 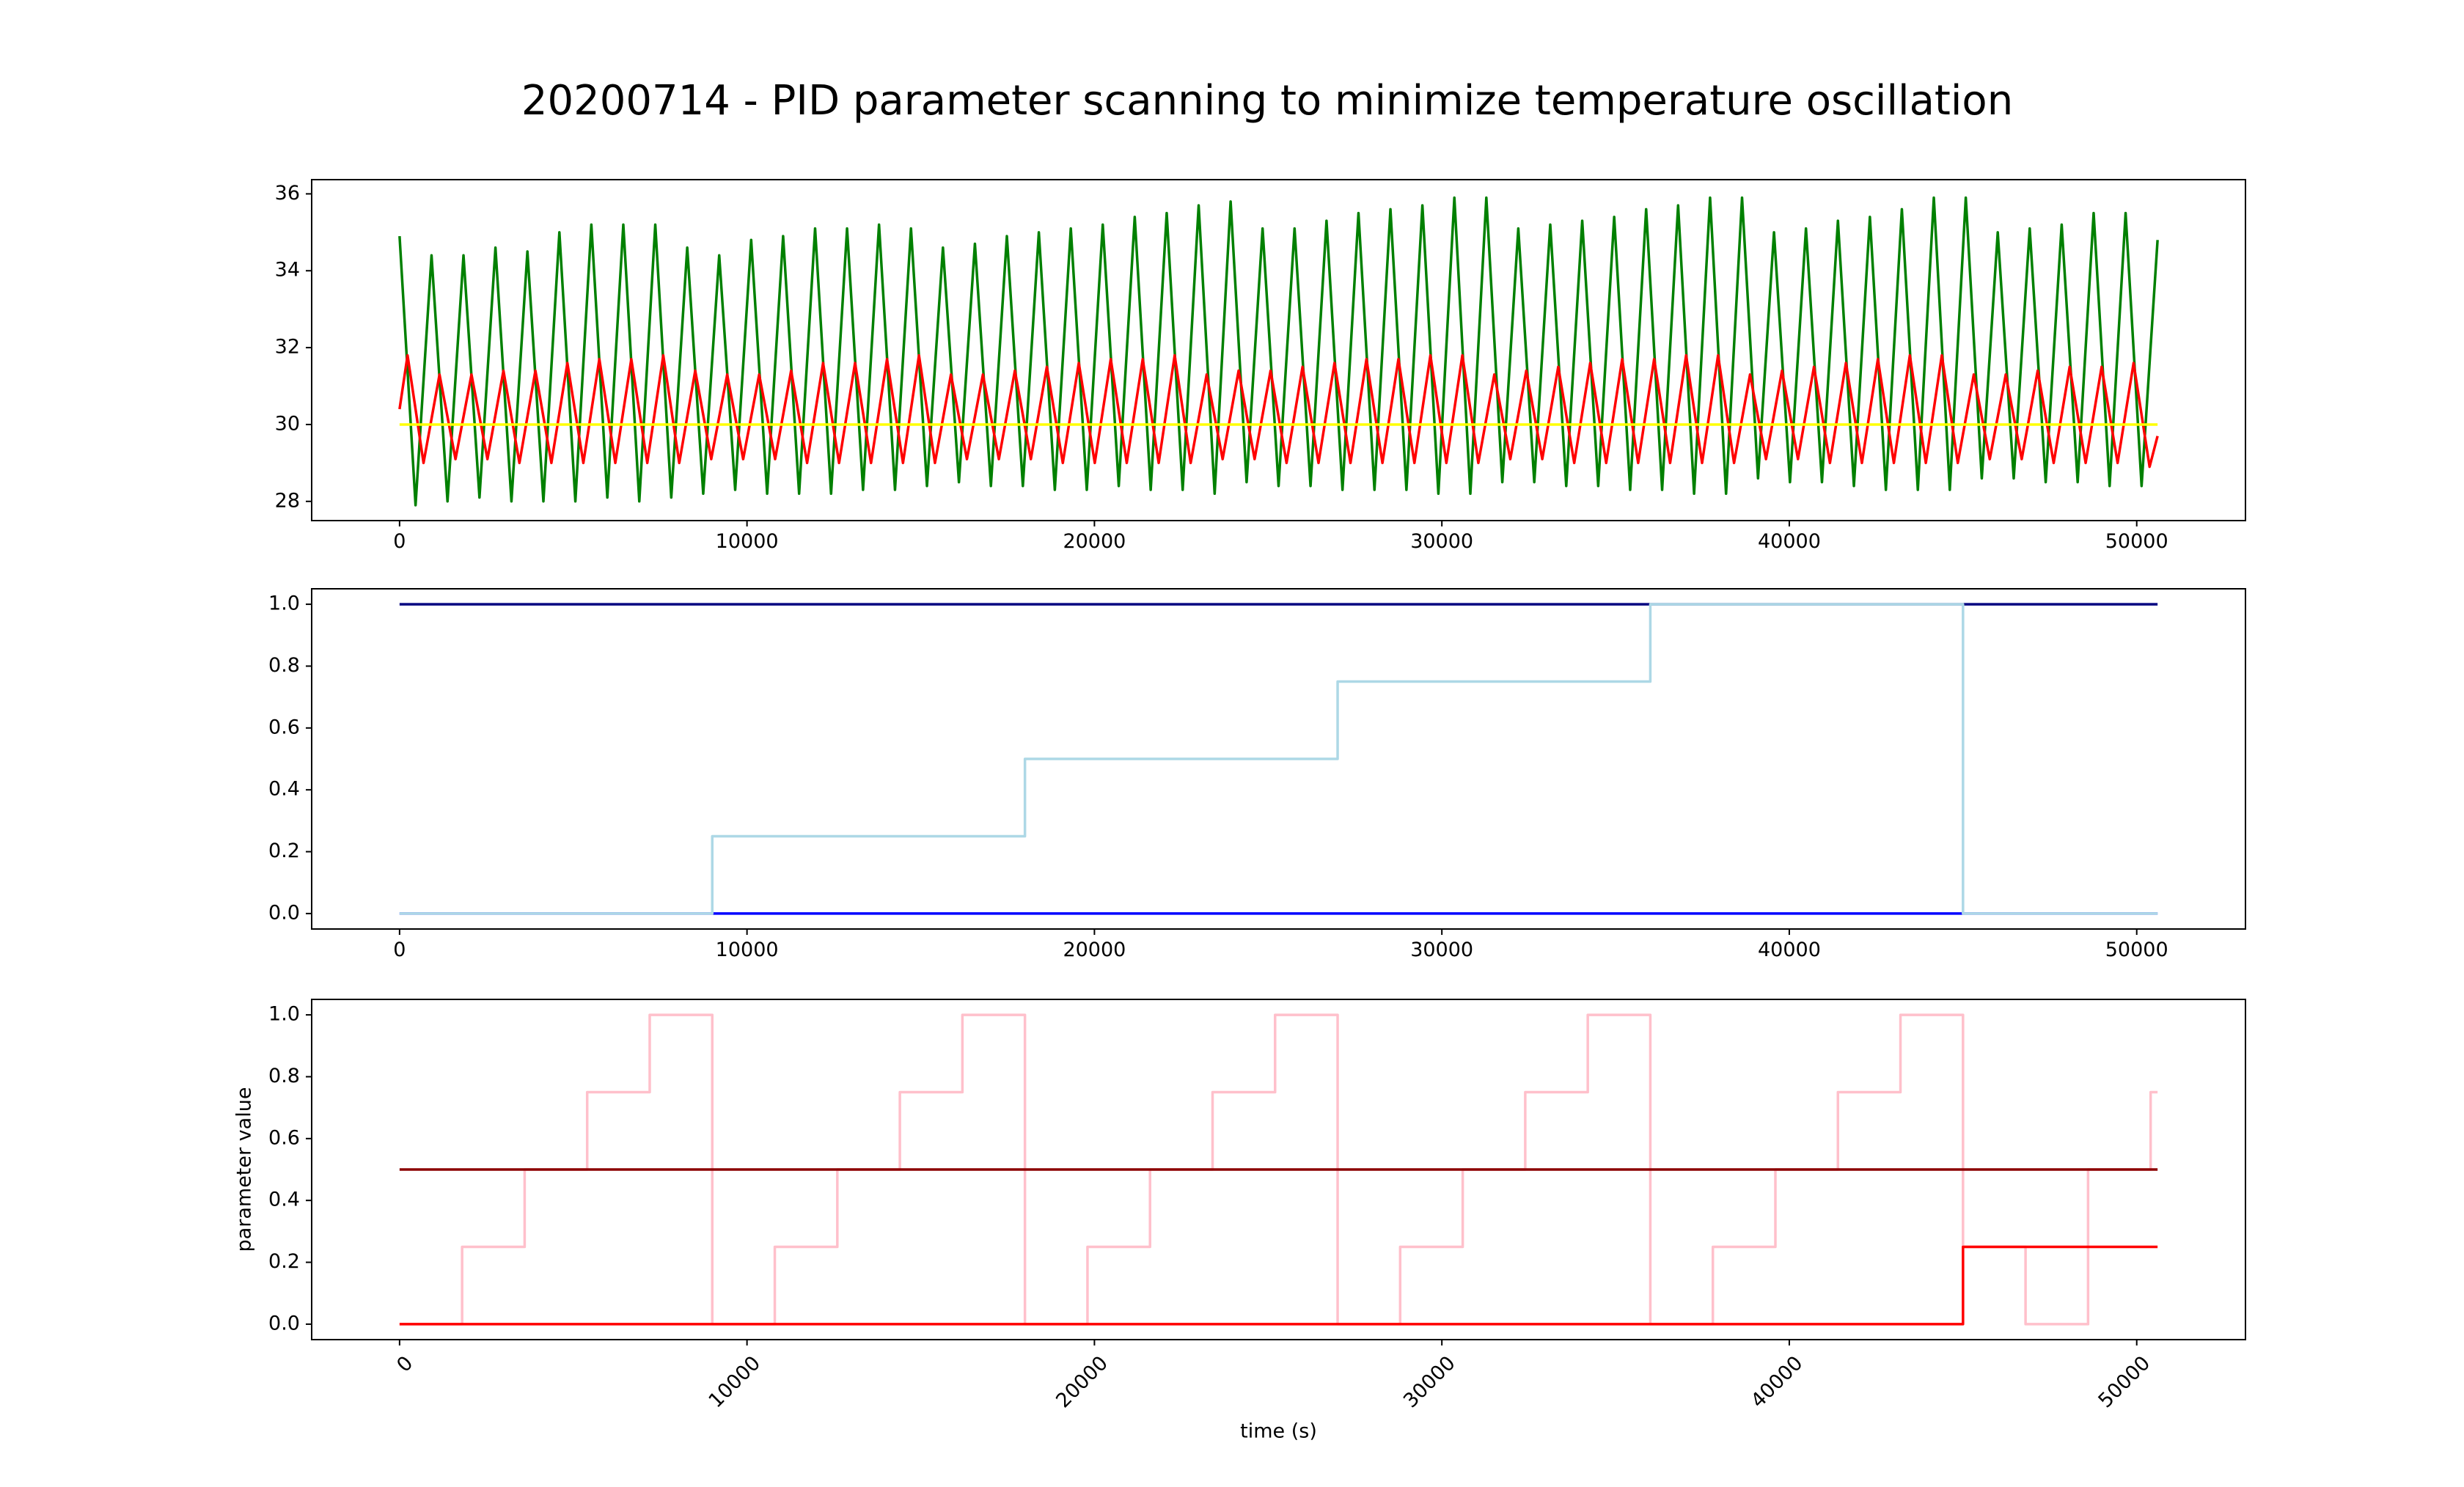 What do you see at coordinates (244, 1169) in the screenshot?
I see `y-axis-label: parameter value` at bounding box center [244, 1169].